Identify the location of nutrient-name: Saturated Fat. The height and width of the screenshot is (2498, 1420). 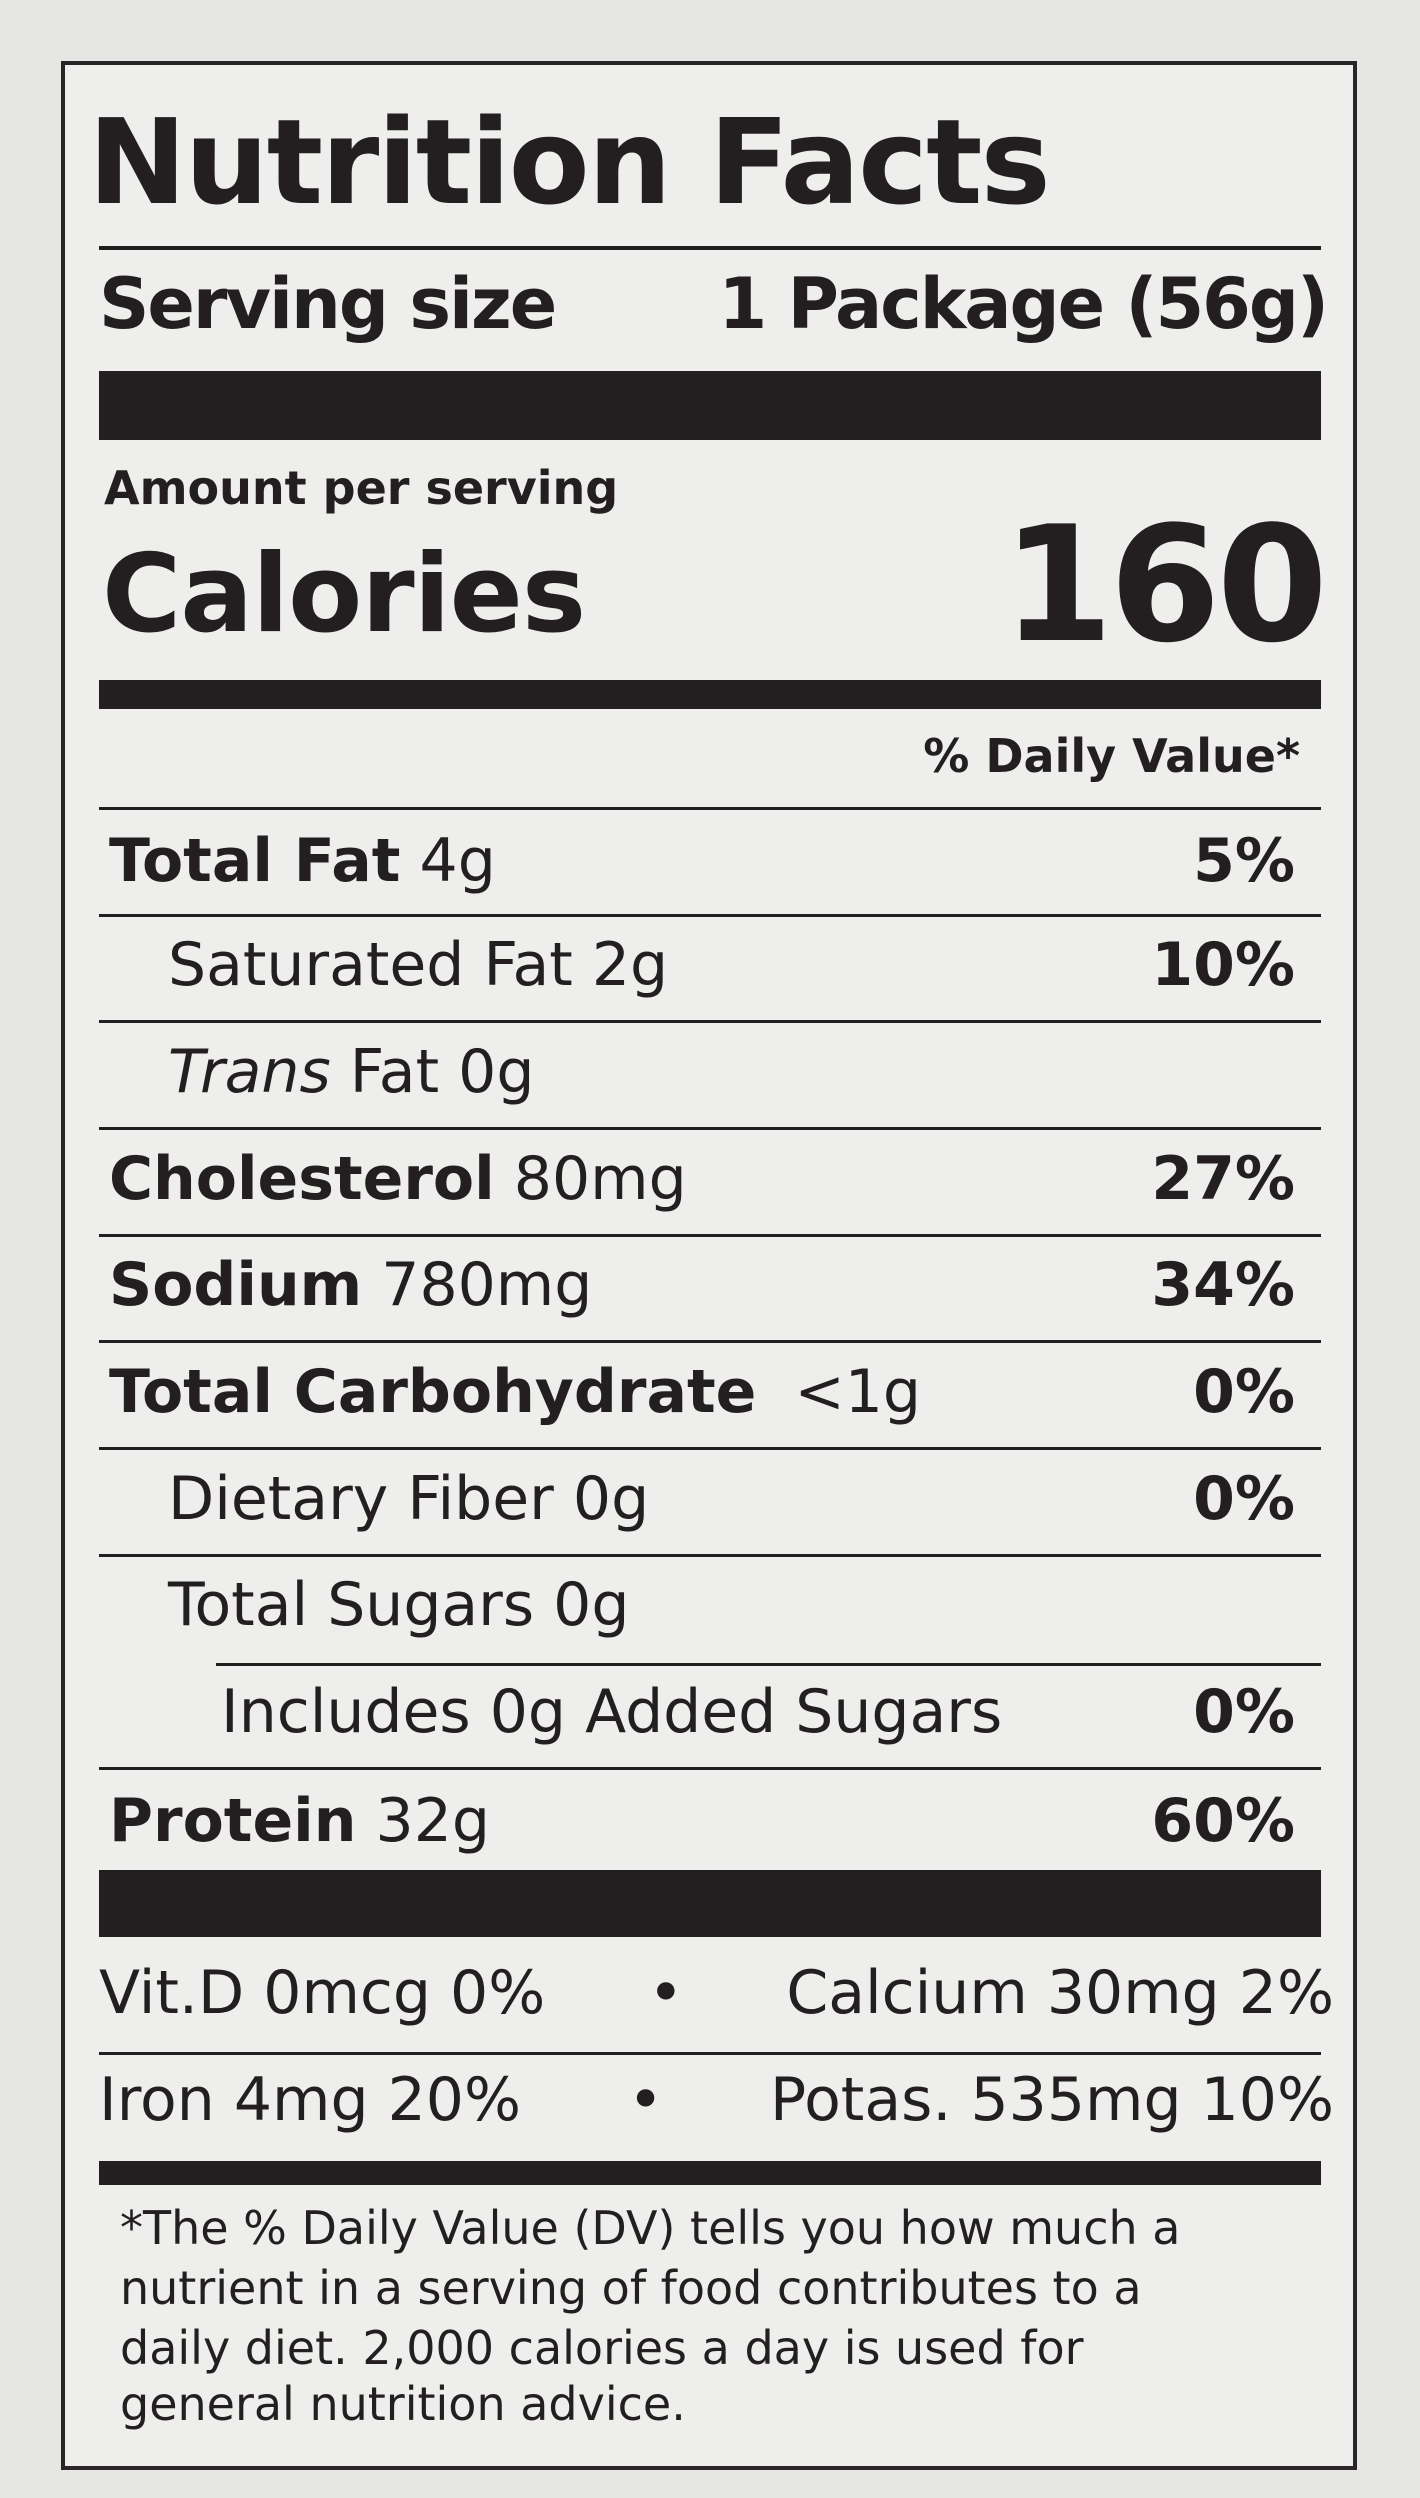
(370, 965).